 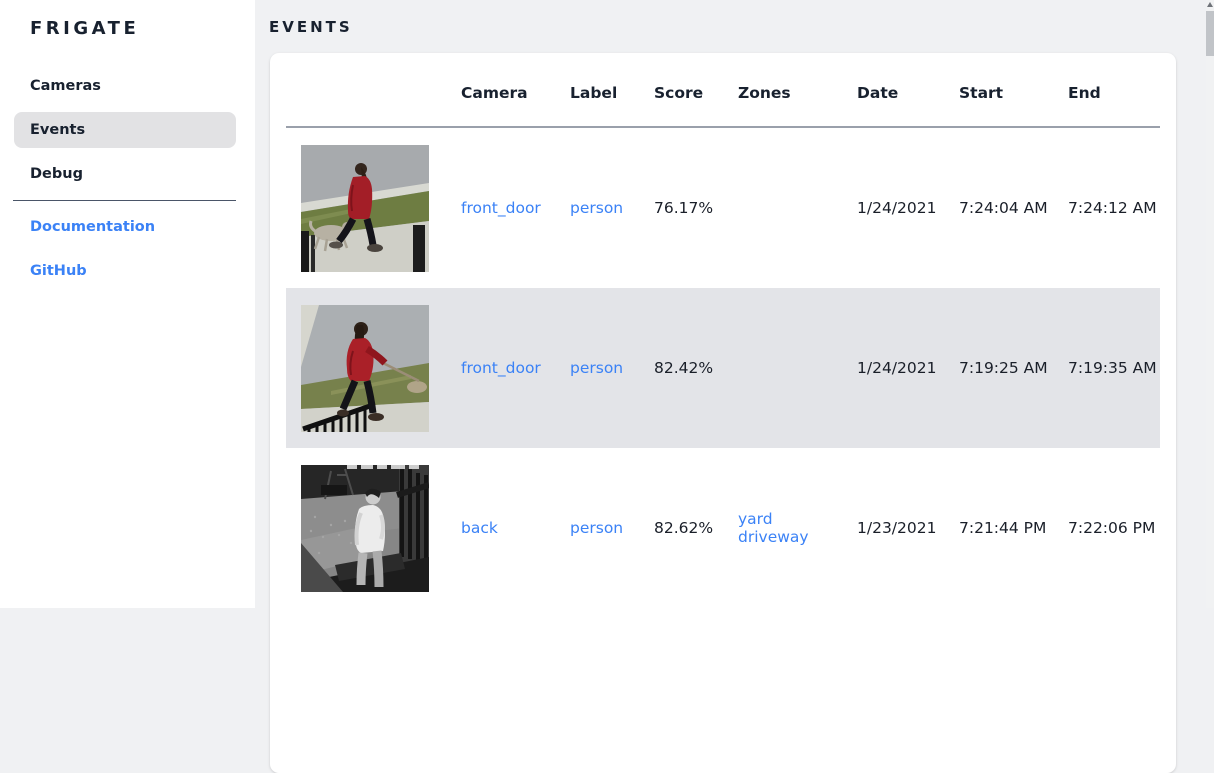 What do you see at coordinates (773, 537) in the screenshot?
I see `zone-link: driveway` at bounding box center [773, 537].